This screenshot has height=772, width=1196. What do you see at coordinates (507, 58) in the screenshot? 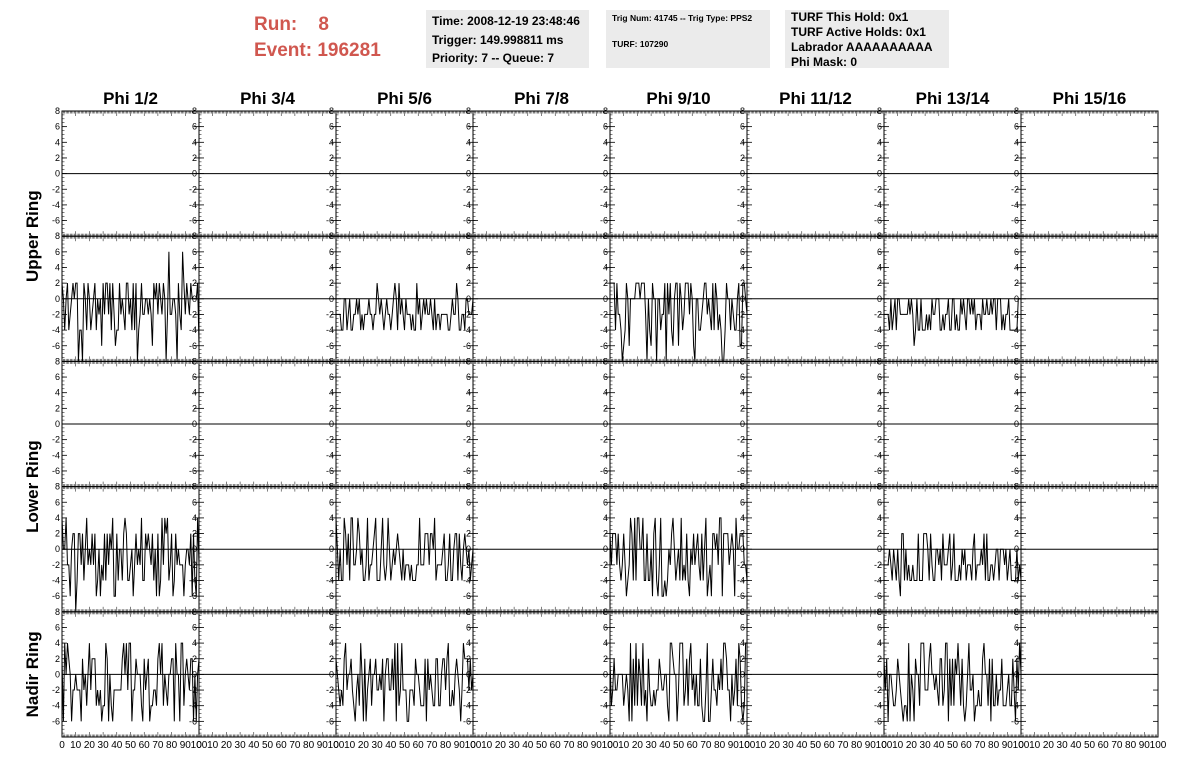
I see `priority-text: Priority: 7 -- Queue: 7` at bounding box center [507, 58].